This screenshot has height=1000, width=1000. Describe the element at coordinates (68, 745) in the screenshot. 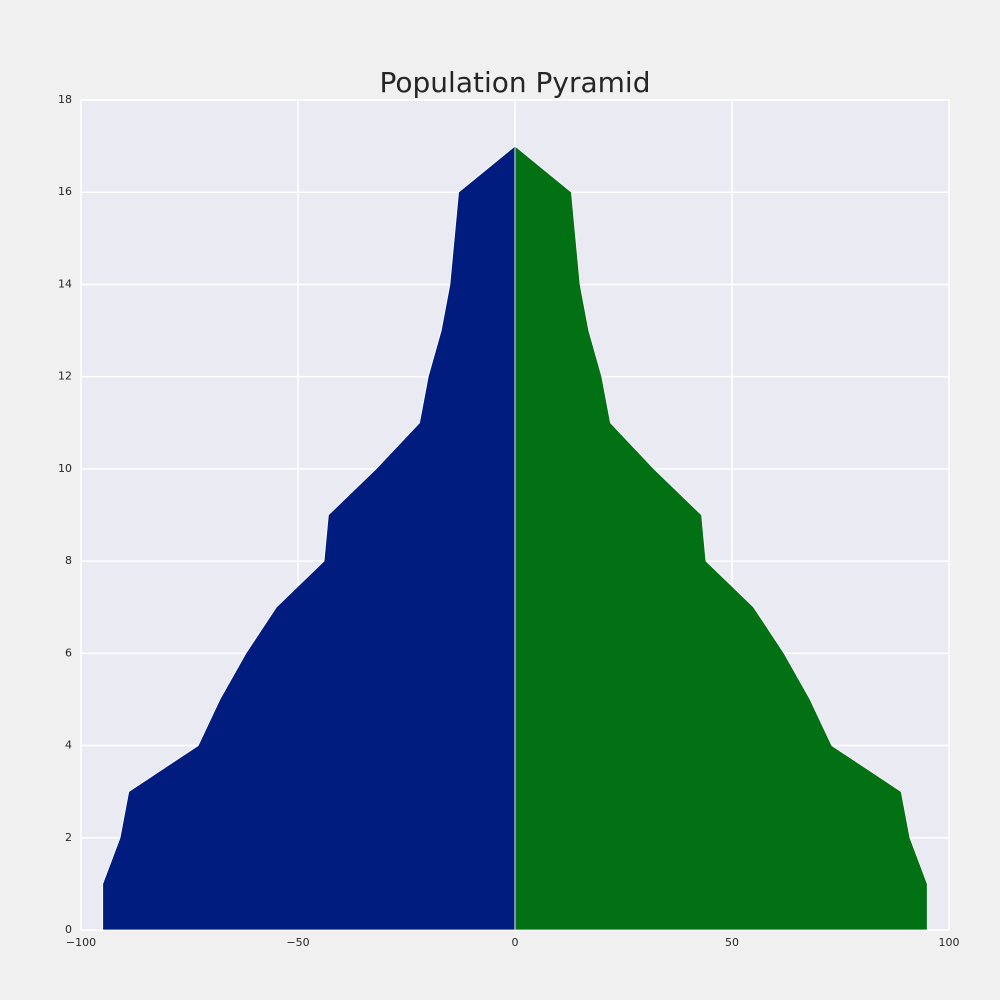

I see `y-tick-label: 4` at that location.